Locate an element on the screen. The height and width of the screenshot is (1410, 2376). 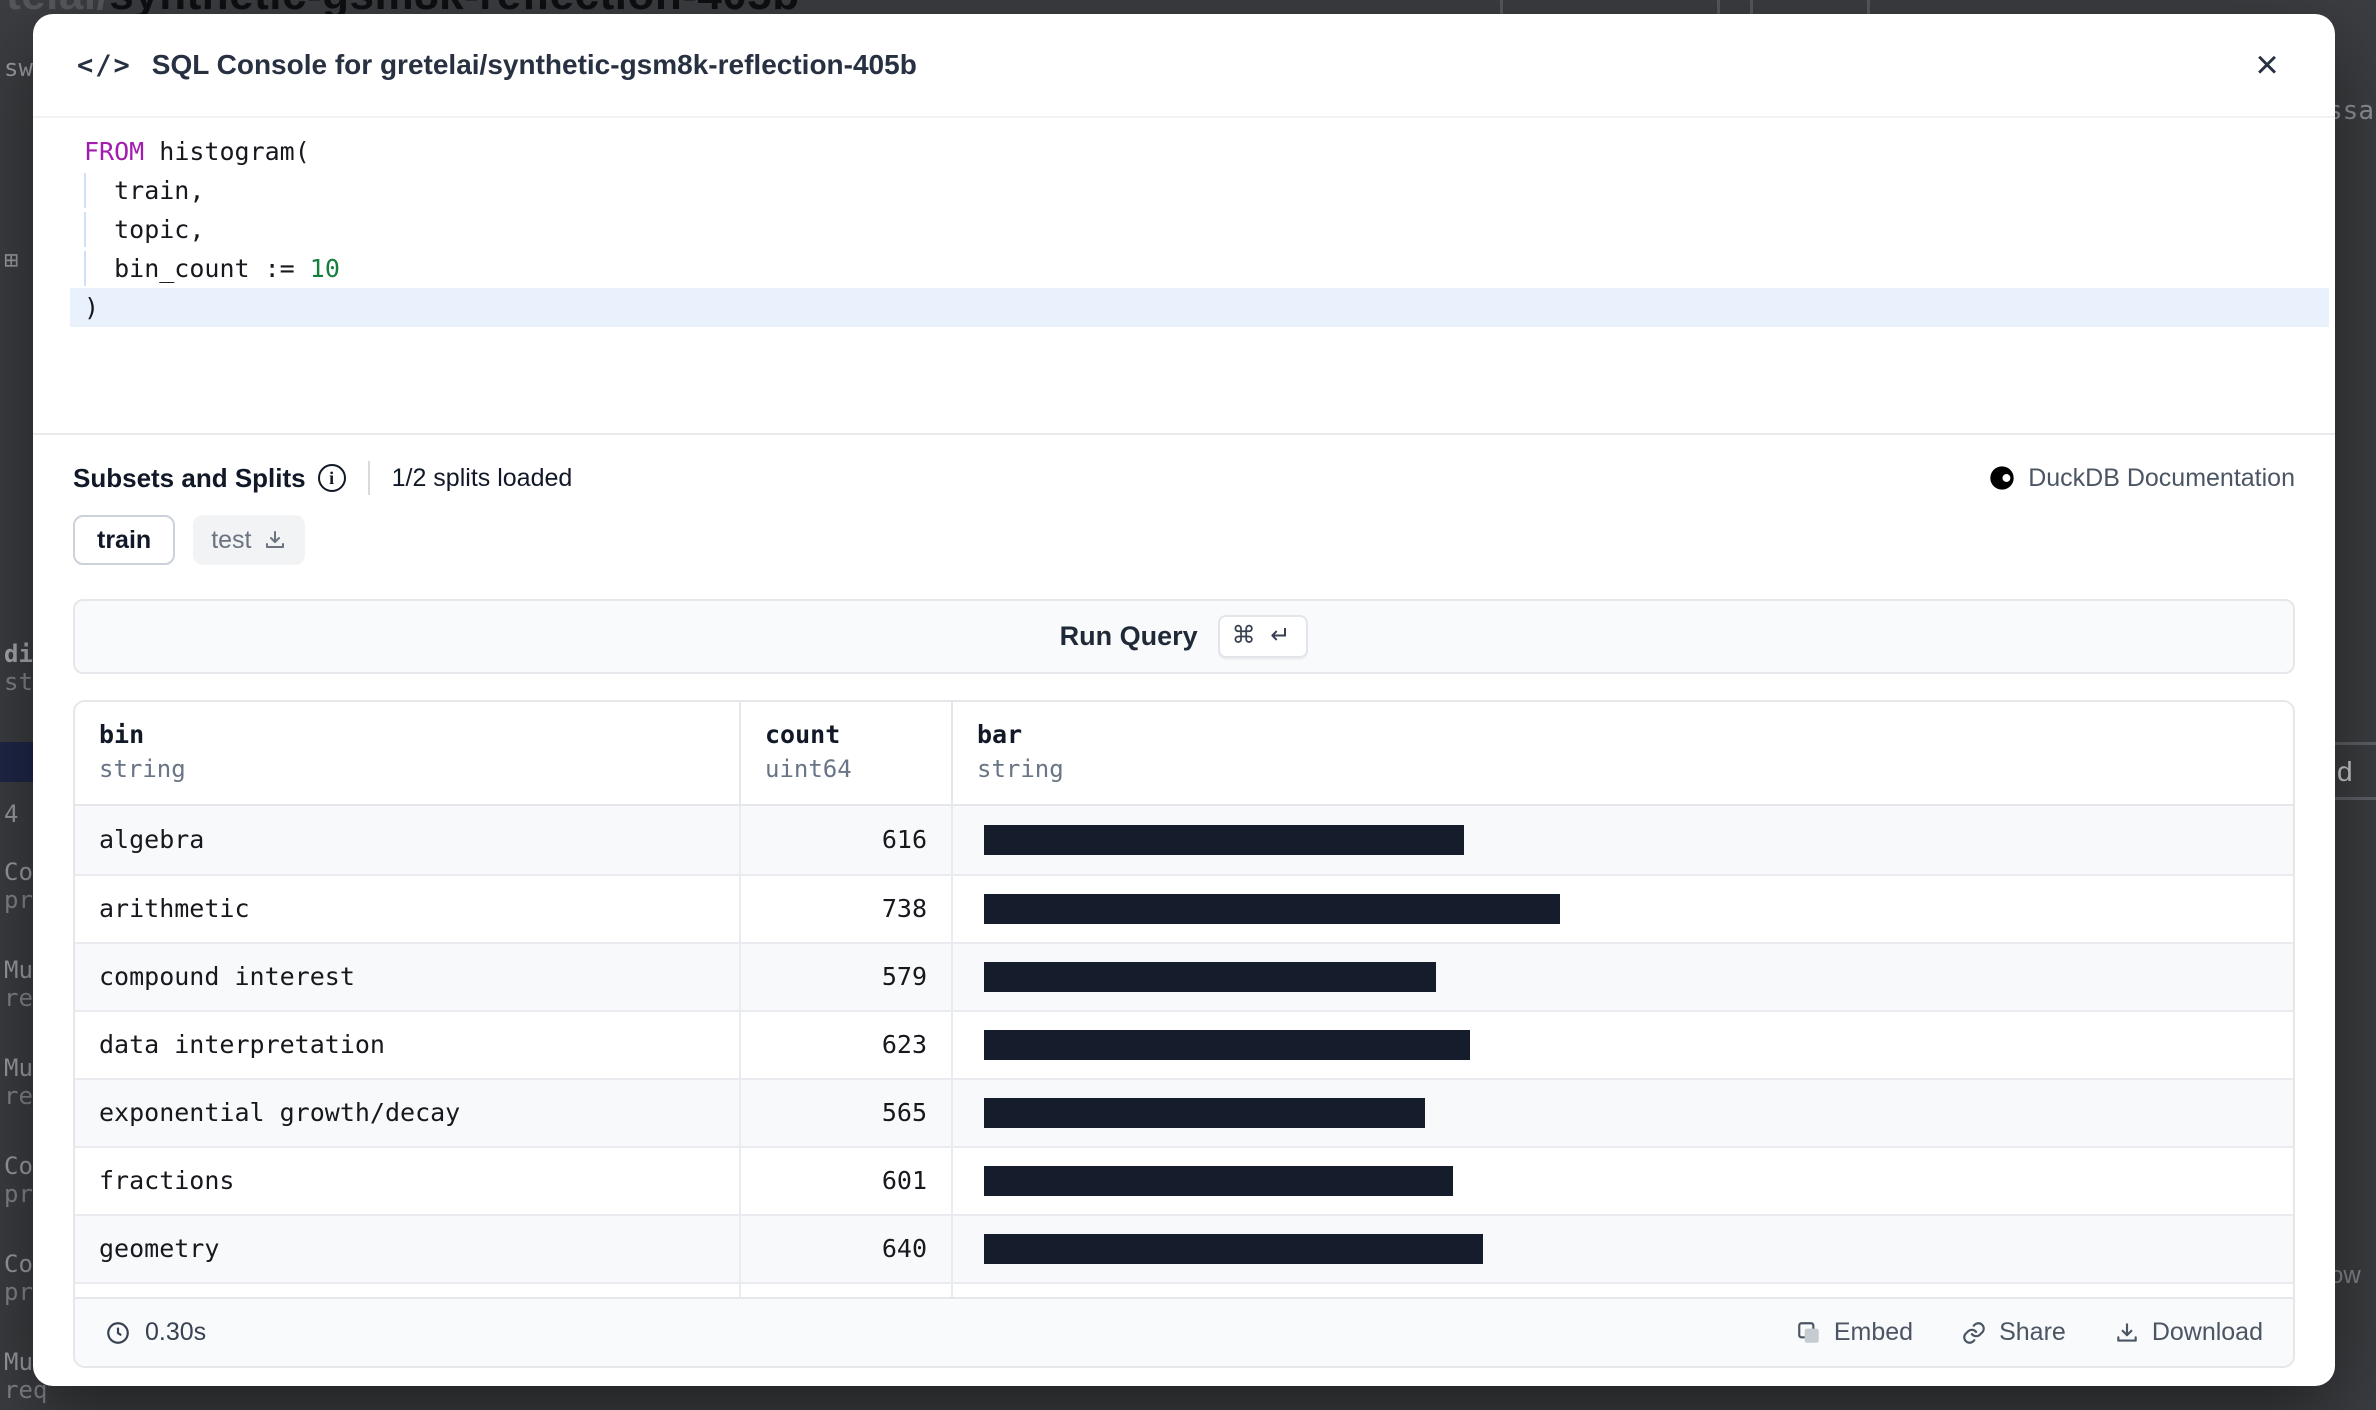
bin-cell: geometry is located at coordinates (159, 1249).